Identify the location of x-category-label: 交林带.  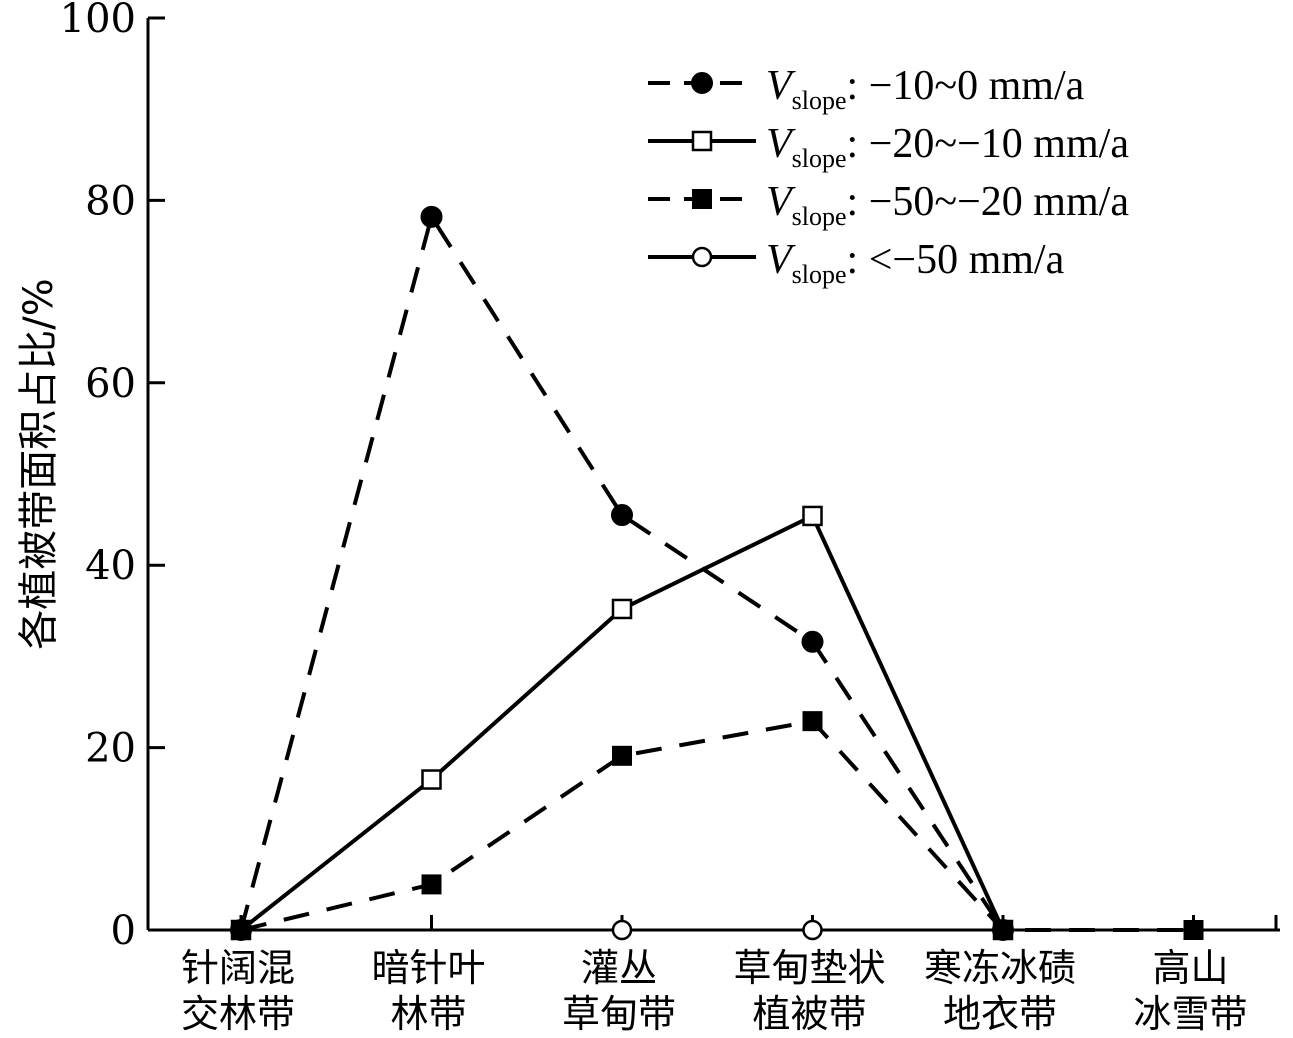
(238, 1014).